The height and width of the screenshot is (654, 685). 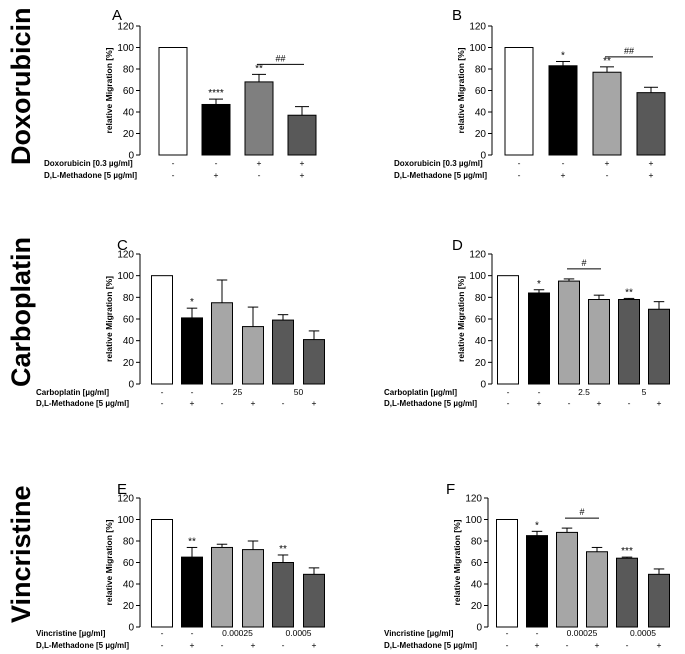 I want to click on y-tick-label-f: 60, so click(x=477, y=563).